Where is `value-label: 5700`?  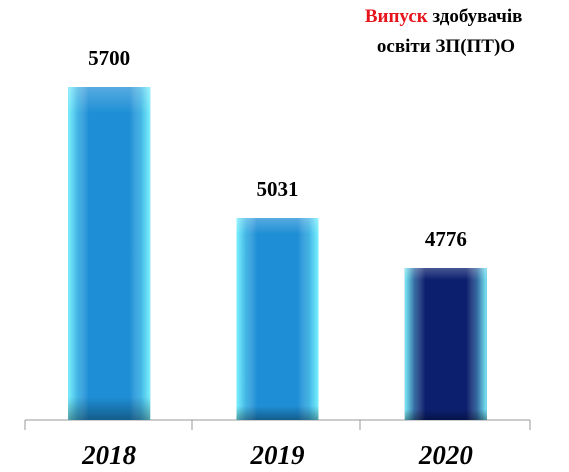 value-label: 5700 is located at coordinates (109, 58).